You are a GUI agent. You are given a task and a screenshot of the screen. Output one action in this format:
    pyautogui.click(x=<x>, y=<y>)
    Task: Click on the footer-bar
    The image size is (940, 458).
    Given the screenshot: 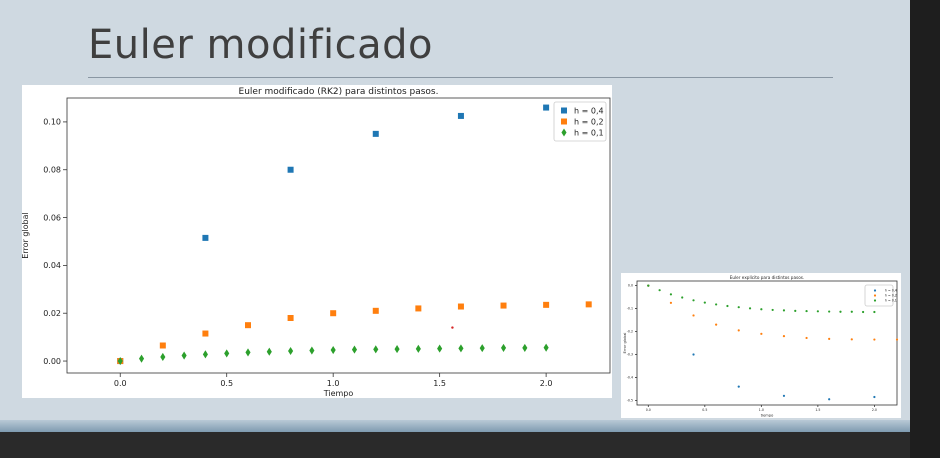 What is the action you would take?
    pyautogui.click(x=455, y=445)
    